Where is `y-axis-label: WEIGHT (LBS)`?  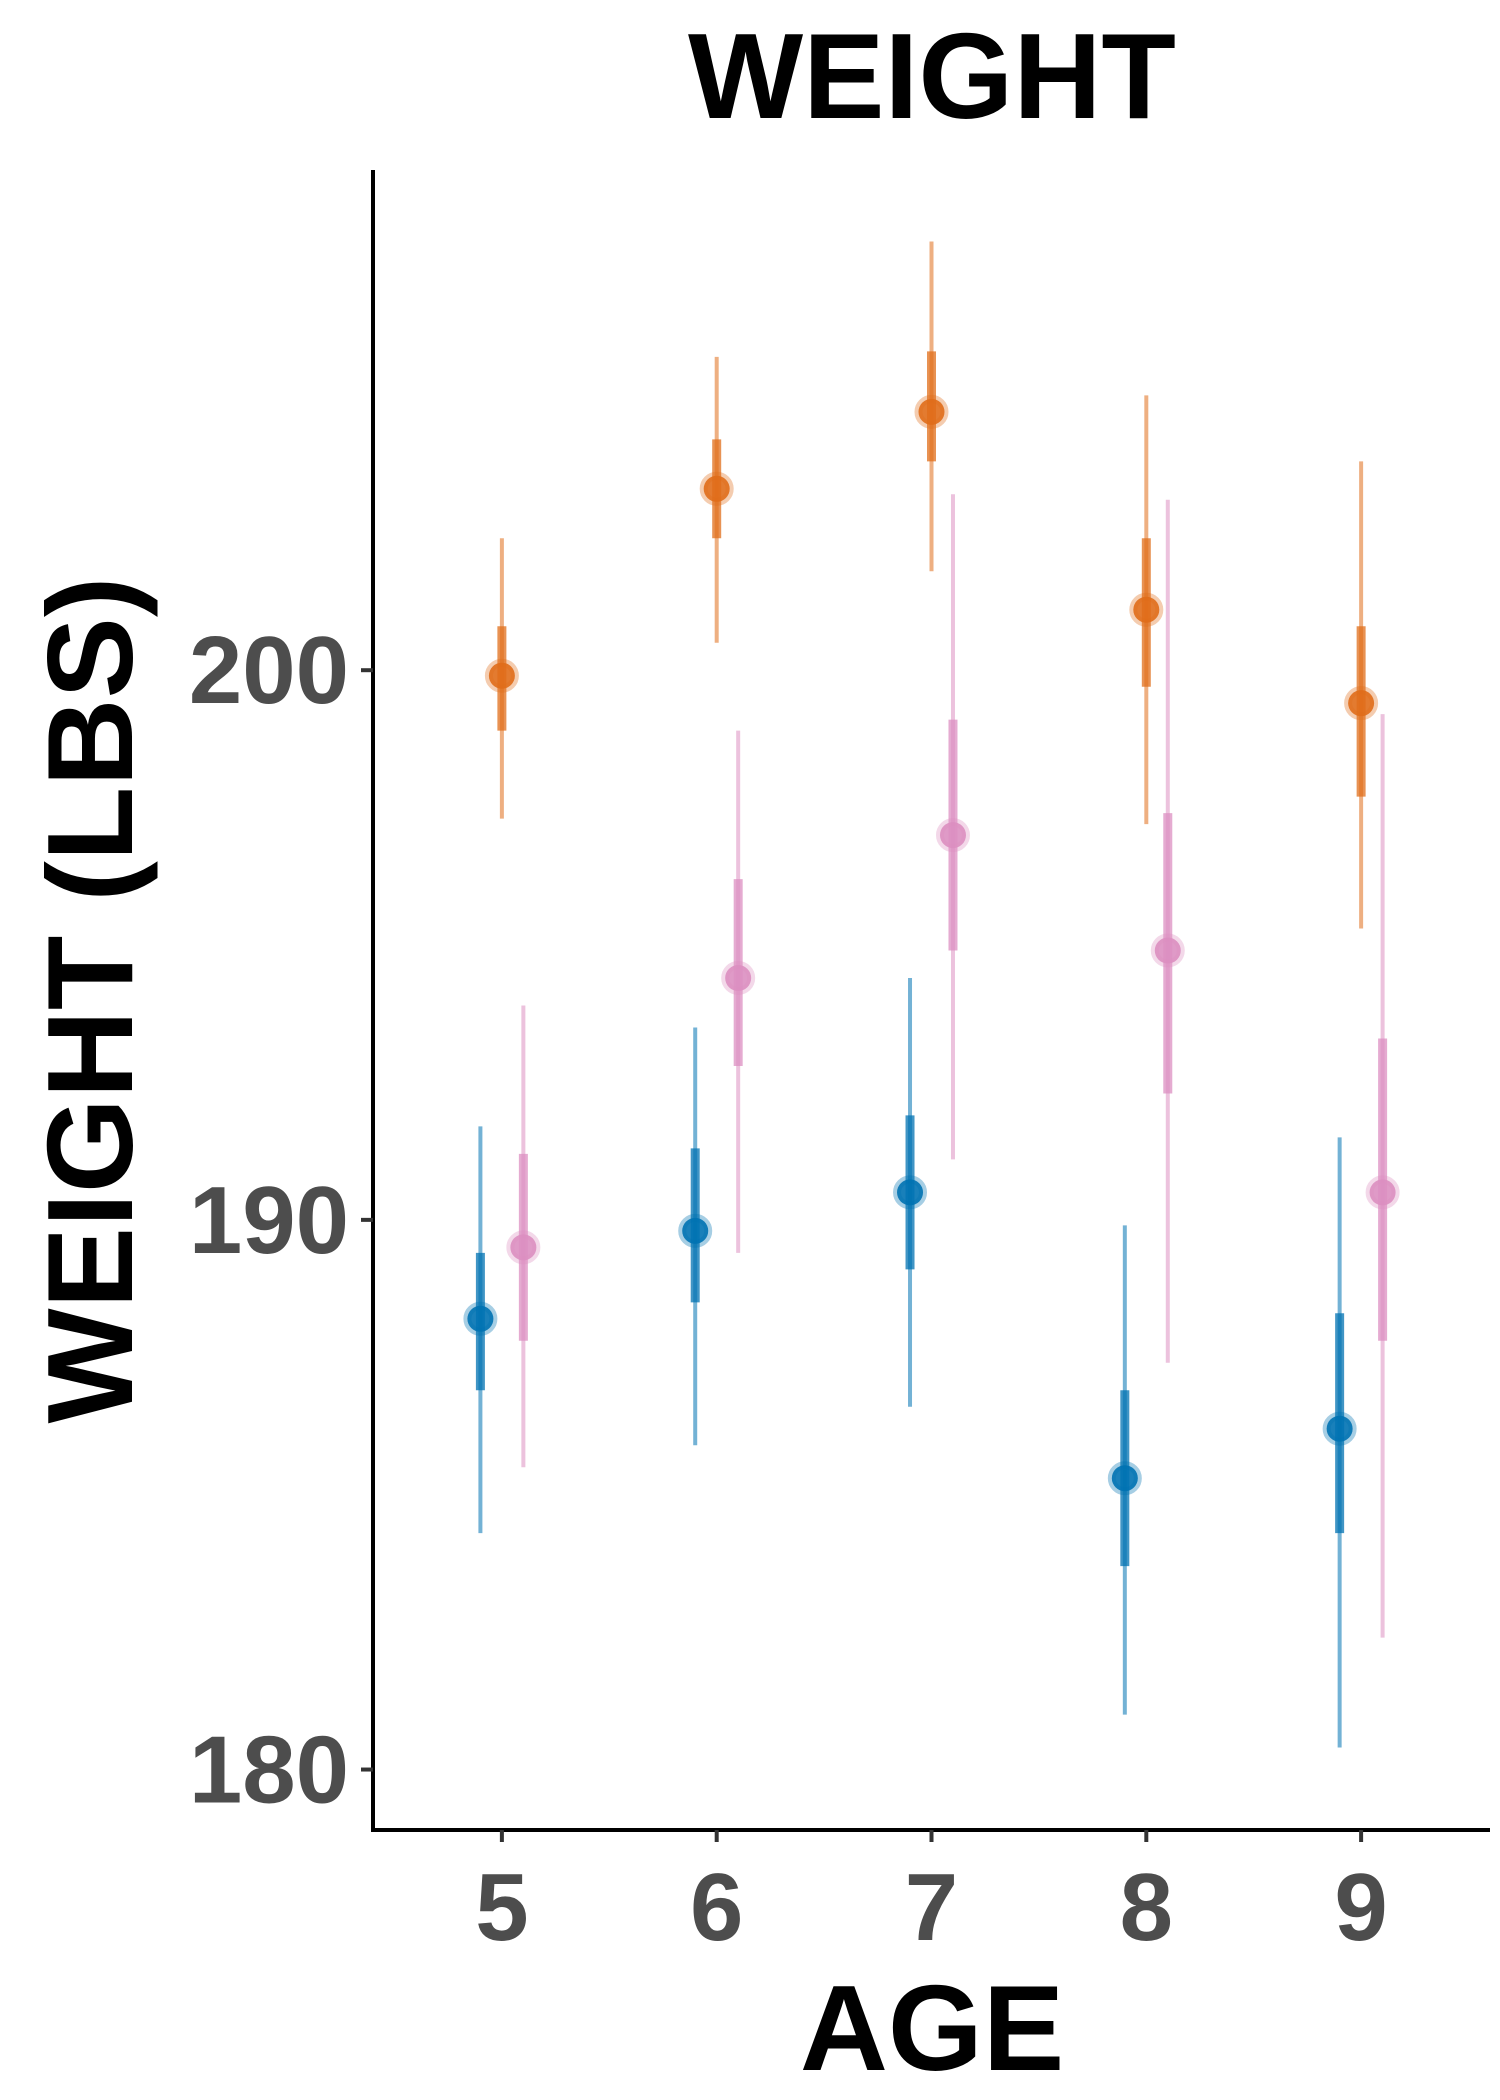
y-axis-label: WEIGHT (LBS) is located at coordinates (90, 999).